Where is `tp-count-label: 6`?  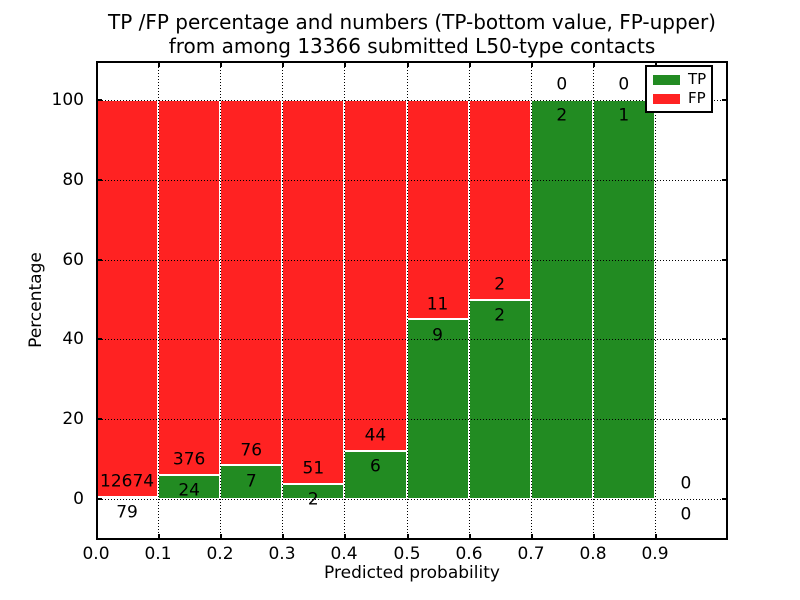
tp-count-label: 6 is located at coordinates (375, 466).